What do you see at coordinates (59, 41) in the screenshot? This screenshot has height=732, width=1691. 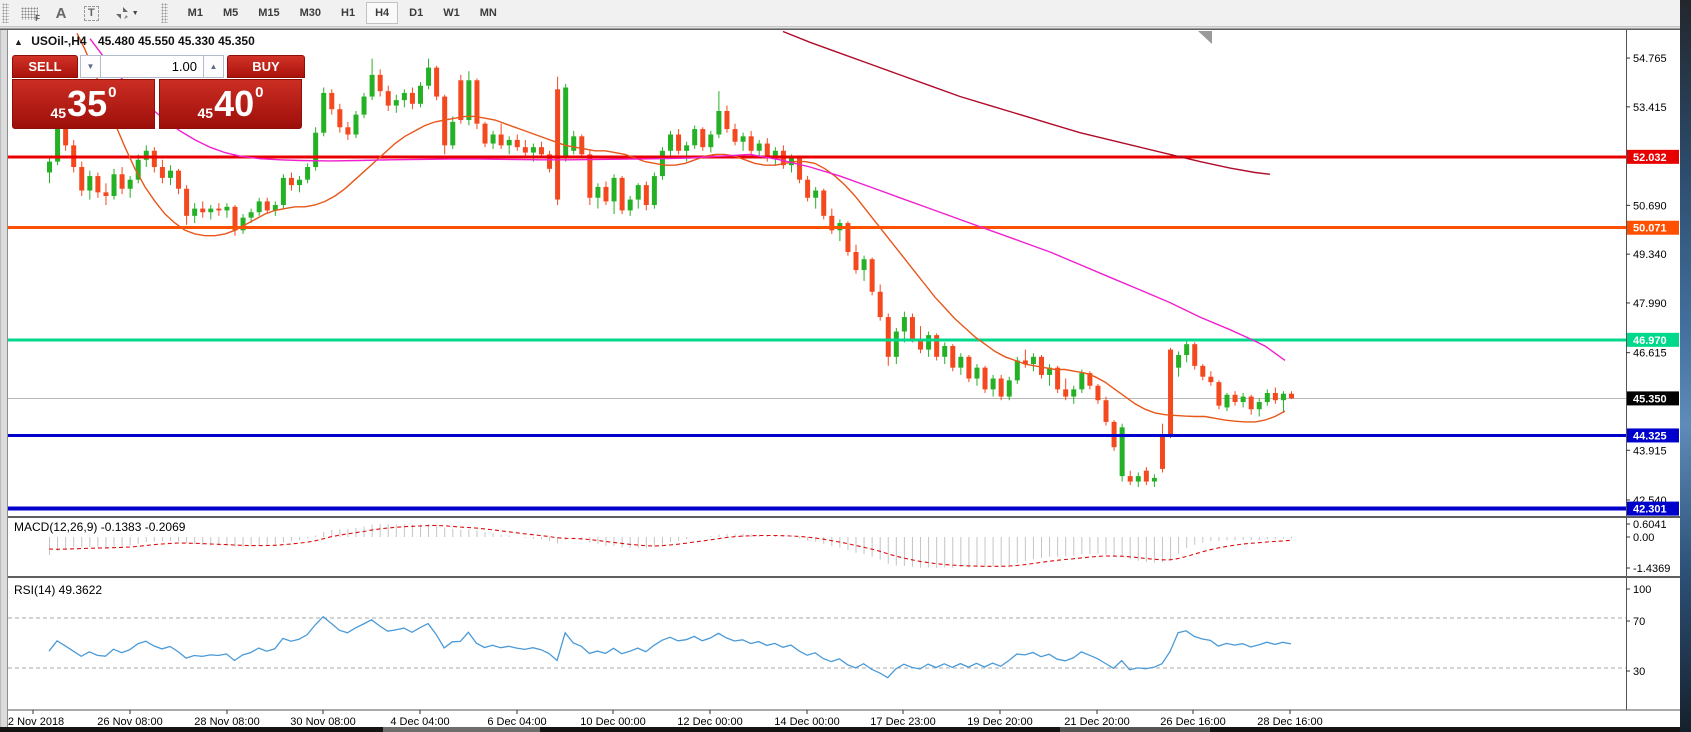 I see `chart-symbol-title: USOil-,H4` at bounding box center [59, 41].